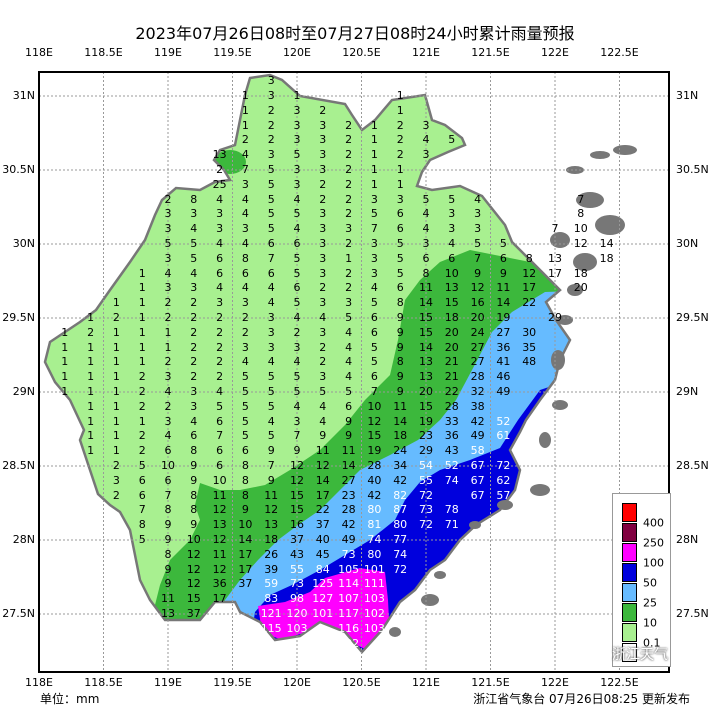 Image resolution: width=710 pixels, height=710 pixels. What do you see at coordinates (168, 613) in the screenshot?
I see `rain-value: 13` at bounding box center [168, 613].